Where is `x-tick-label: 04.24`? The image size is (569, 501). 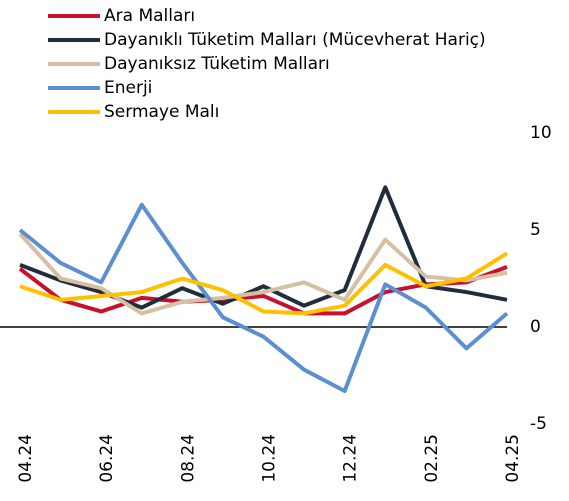 x-tick-label: 04.24 is located at coordinates (26, 458).